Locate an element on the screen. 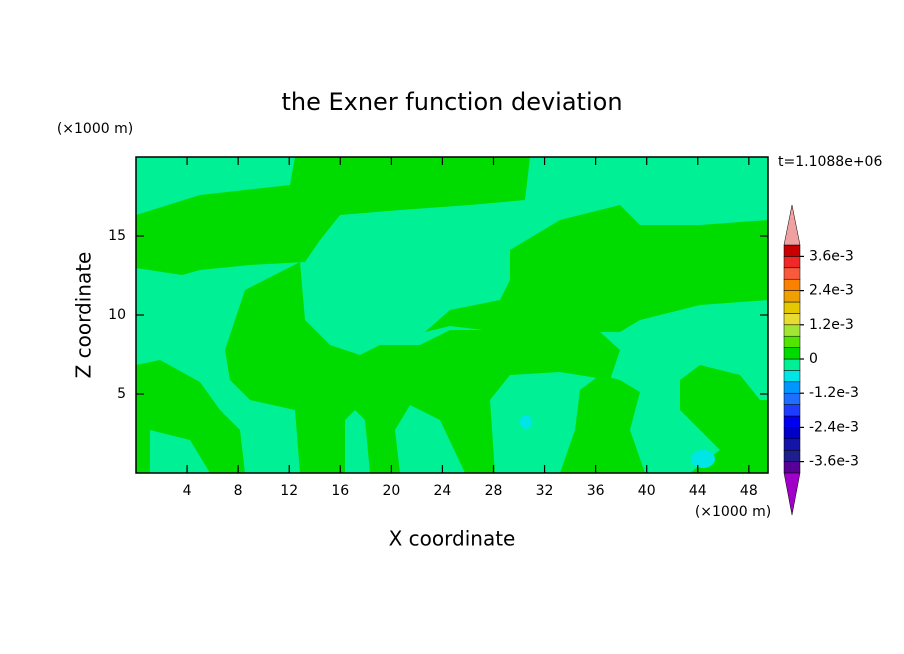  x-tick-label: 8 is located at coordinates (238, 491).